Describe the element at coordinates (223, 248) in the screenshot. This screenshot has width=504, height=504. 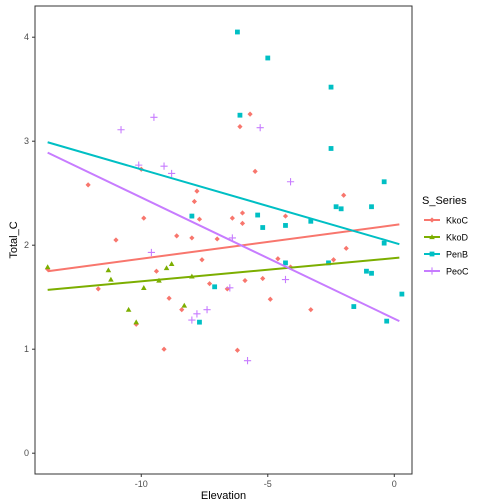
I see `trend-line-KkoC` at that location.